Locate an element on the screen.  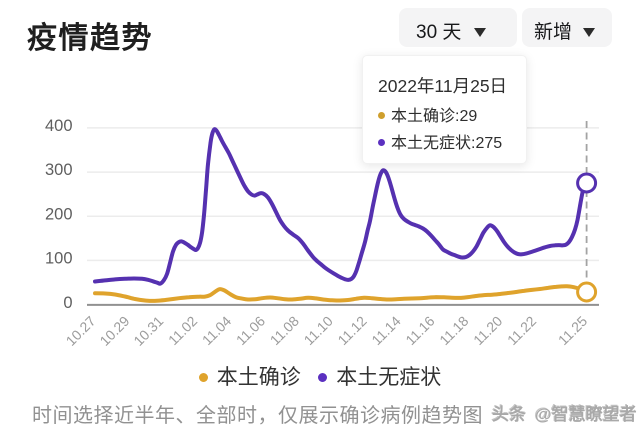
svg-text: 11.22 is located at coordinates (522, 331).